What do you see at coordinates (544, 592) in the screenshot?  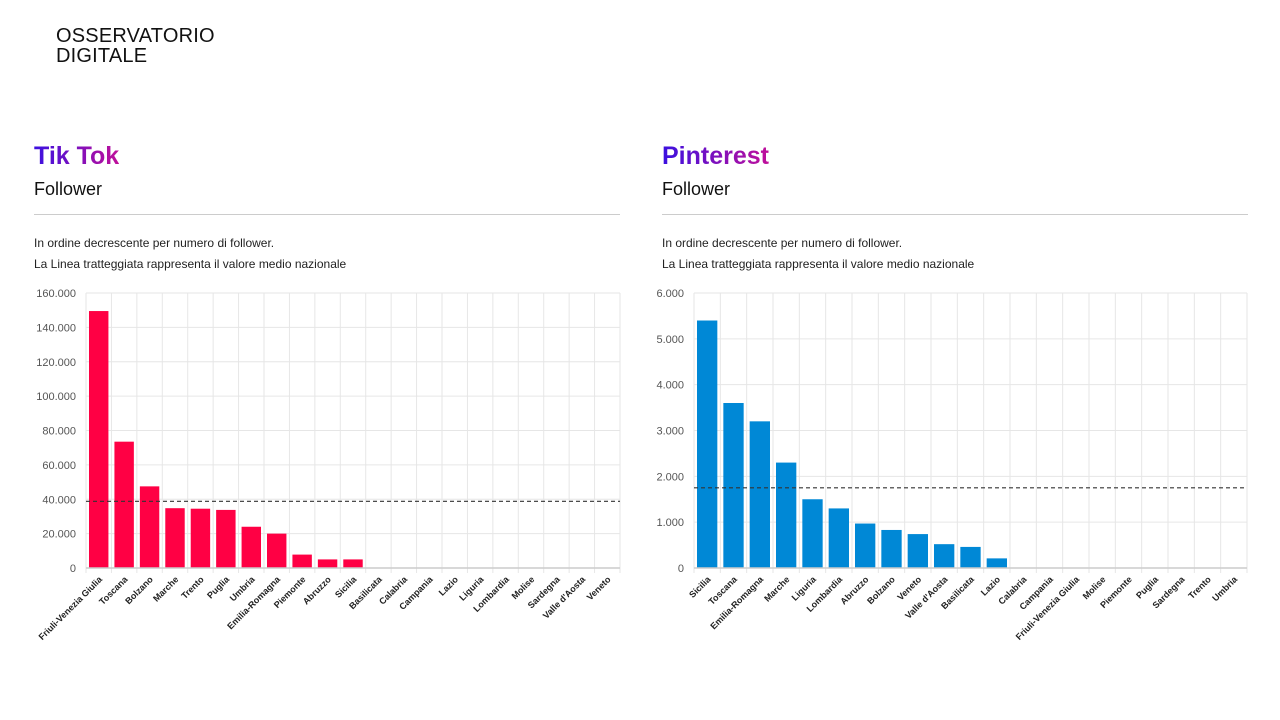 I see `tiktok-xtick-label: Sardegna` at bounding box center [544, 592].